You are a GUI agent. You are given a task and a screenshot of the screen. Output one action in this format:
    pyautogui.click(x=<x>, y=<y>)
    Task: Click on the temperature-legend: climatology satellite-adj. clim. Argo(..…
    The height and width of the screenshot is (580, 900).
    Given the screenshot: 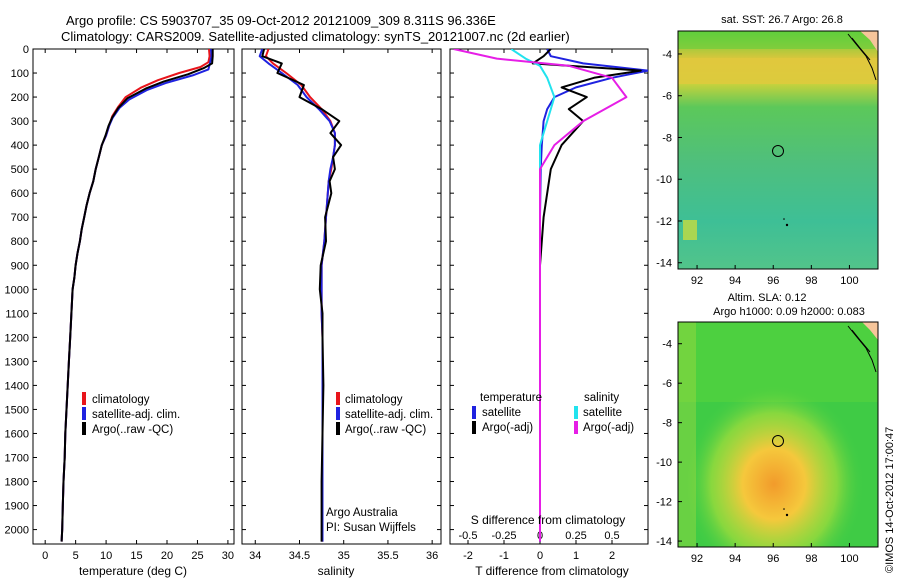 What is the action you would take?
    pyautogui.click(x=131, y=414)
    